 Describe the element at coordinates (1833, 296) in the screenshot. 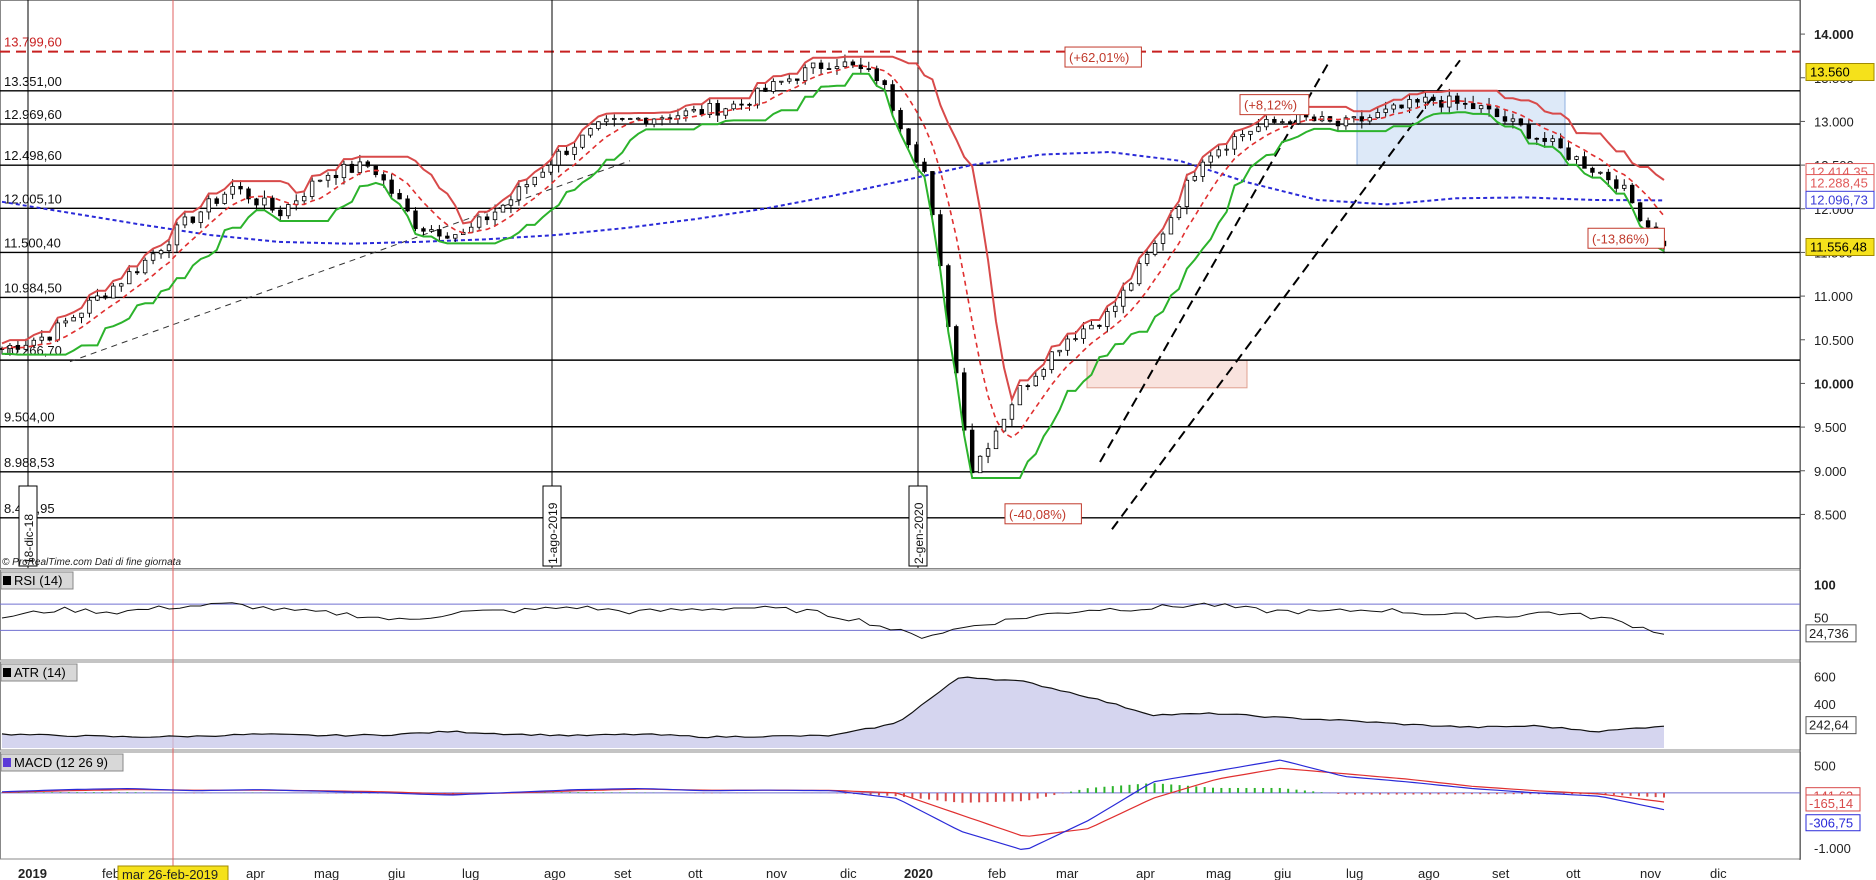

I see `y-tick-label: 11.000` at that location.